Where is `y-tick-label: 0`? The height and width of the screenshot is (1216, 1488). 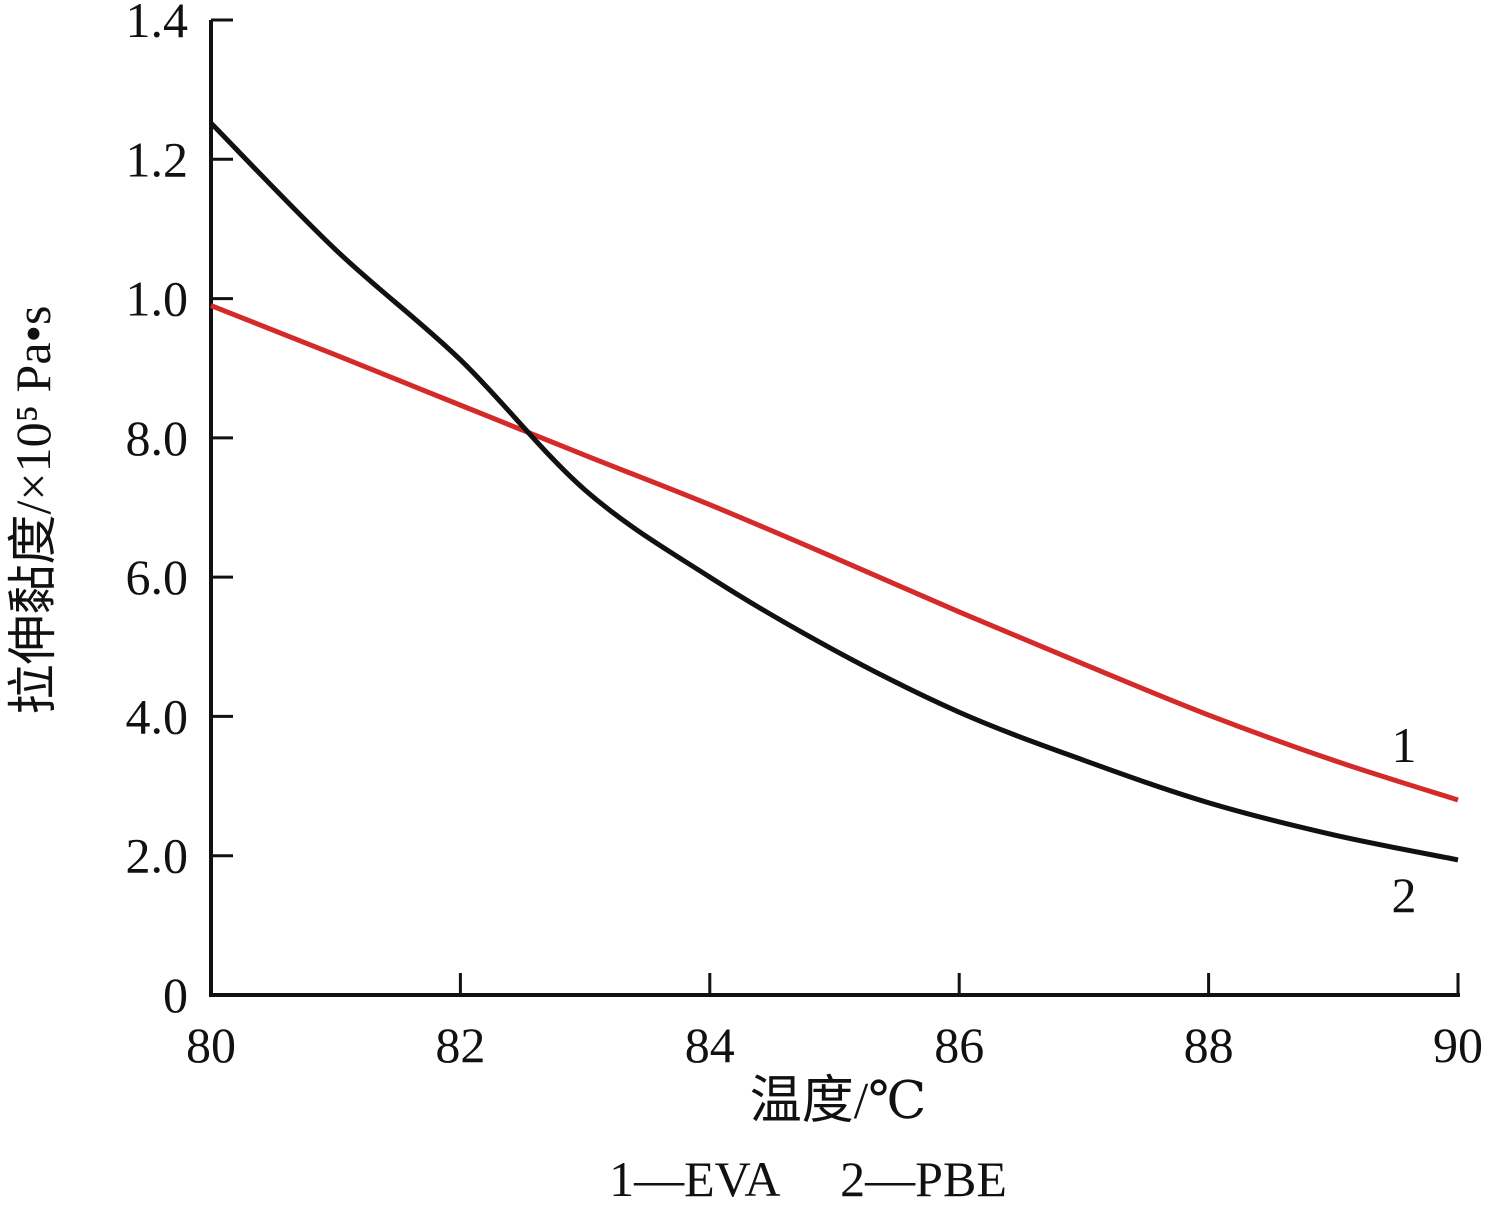
y-tick-label: 0 is located at coordinates (175, 995).